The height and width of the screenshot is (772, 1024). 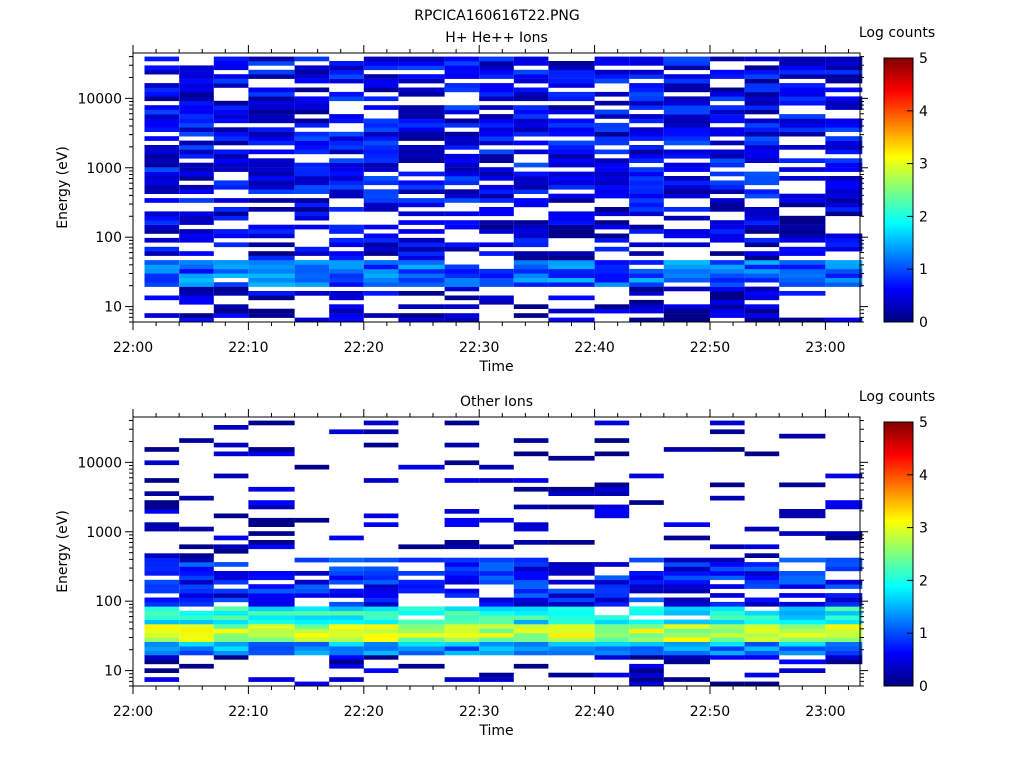 What do you see at coordinates (479, 712) in the screenshot?
I see `x-tick-label: 22:30` at bounding box center [479, 712].